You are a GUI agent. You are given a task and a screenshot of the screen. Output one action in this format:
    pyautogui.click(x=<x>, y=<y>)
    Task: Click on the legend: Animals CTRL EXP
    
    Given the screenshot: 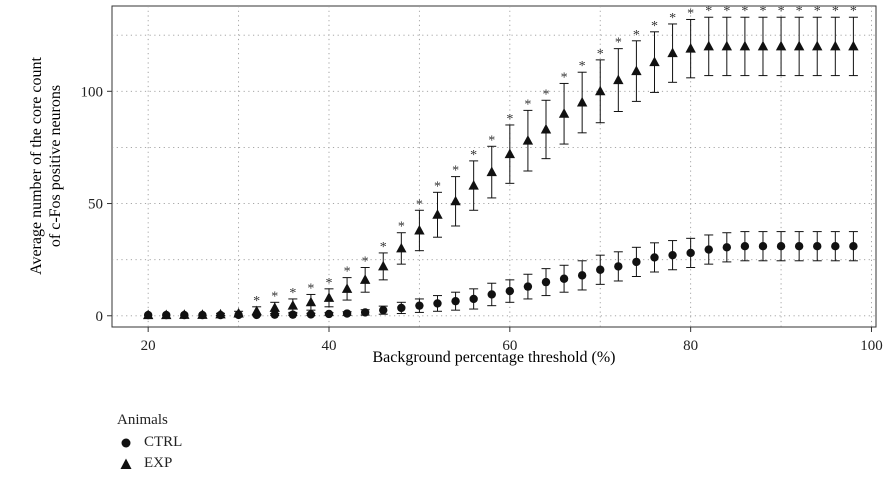 What is the action you would take?
    pyautogui.click(x=149, y=443)
    